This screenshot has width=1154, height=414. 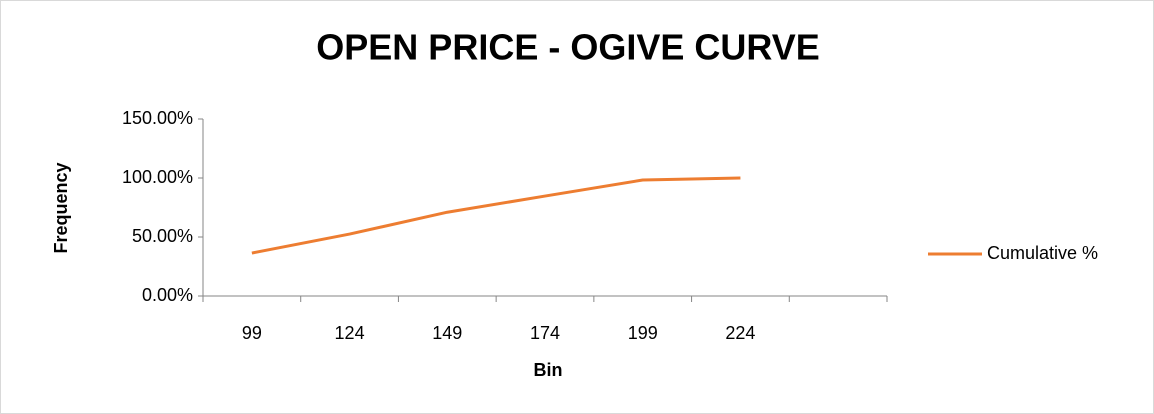 I want to click on x-axis-label: Bin, so click(x=548, y=370).